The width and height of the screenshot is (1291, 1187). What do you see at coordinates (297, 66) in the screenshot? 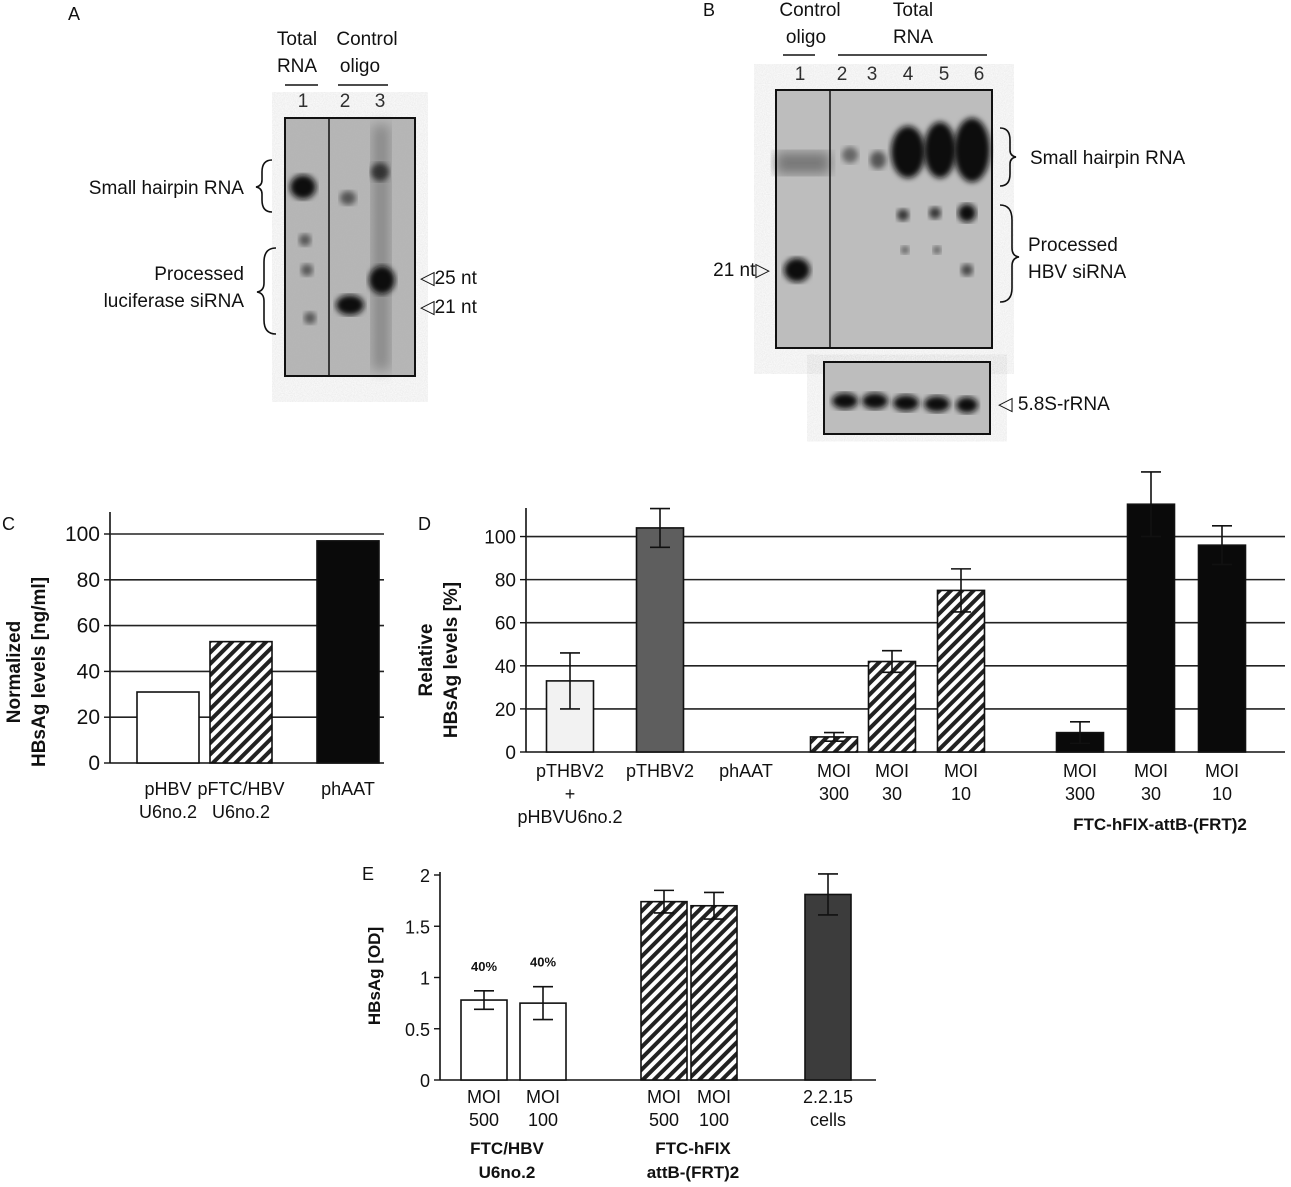
I see `panel-a-header-rna: RNA` at bounding box center [297, 66].